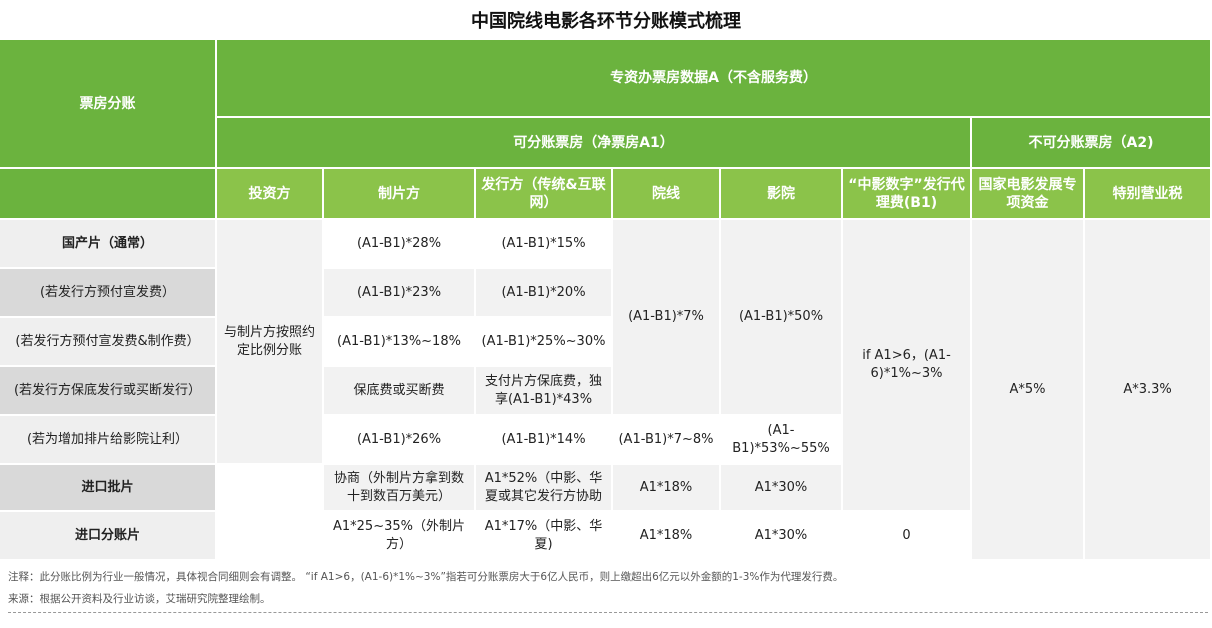 The height and width of the screenshot is (628, 1212). Describe the element at coordinates (108, 488) in the screenshot. I see `row-label: 进口批片` at that location.